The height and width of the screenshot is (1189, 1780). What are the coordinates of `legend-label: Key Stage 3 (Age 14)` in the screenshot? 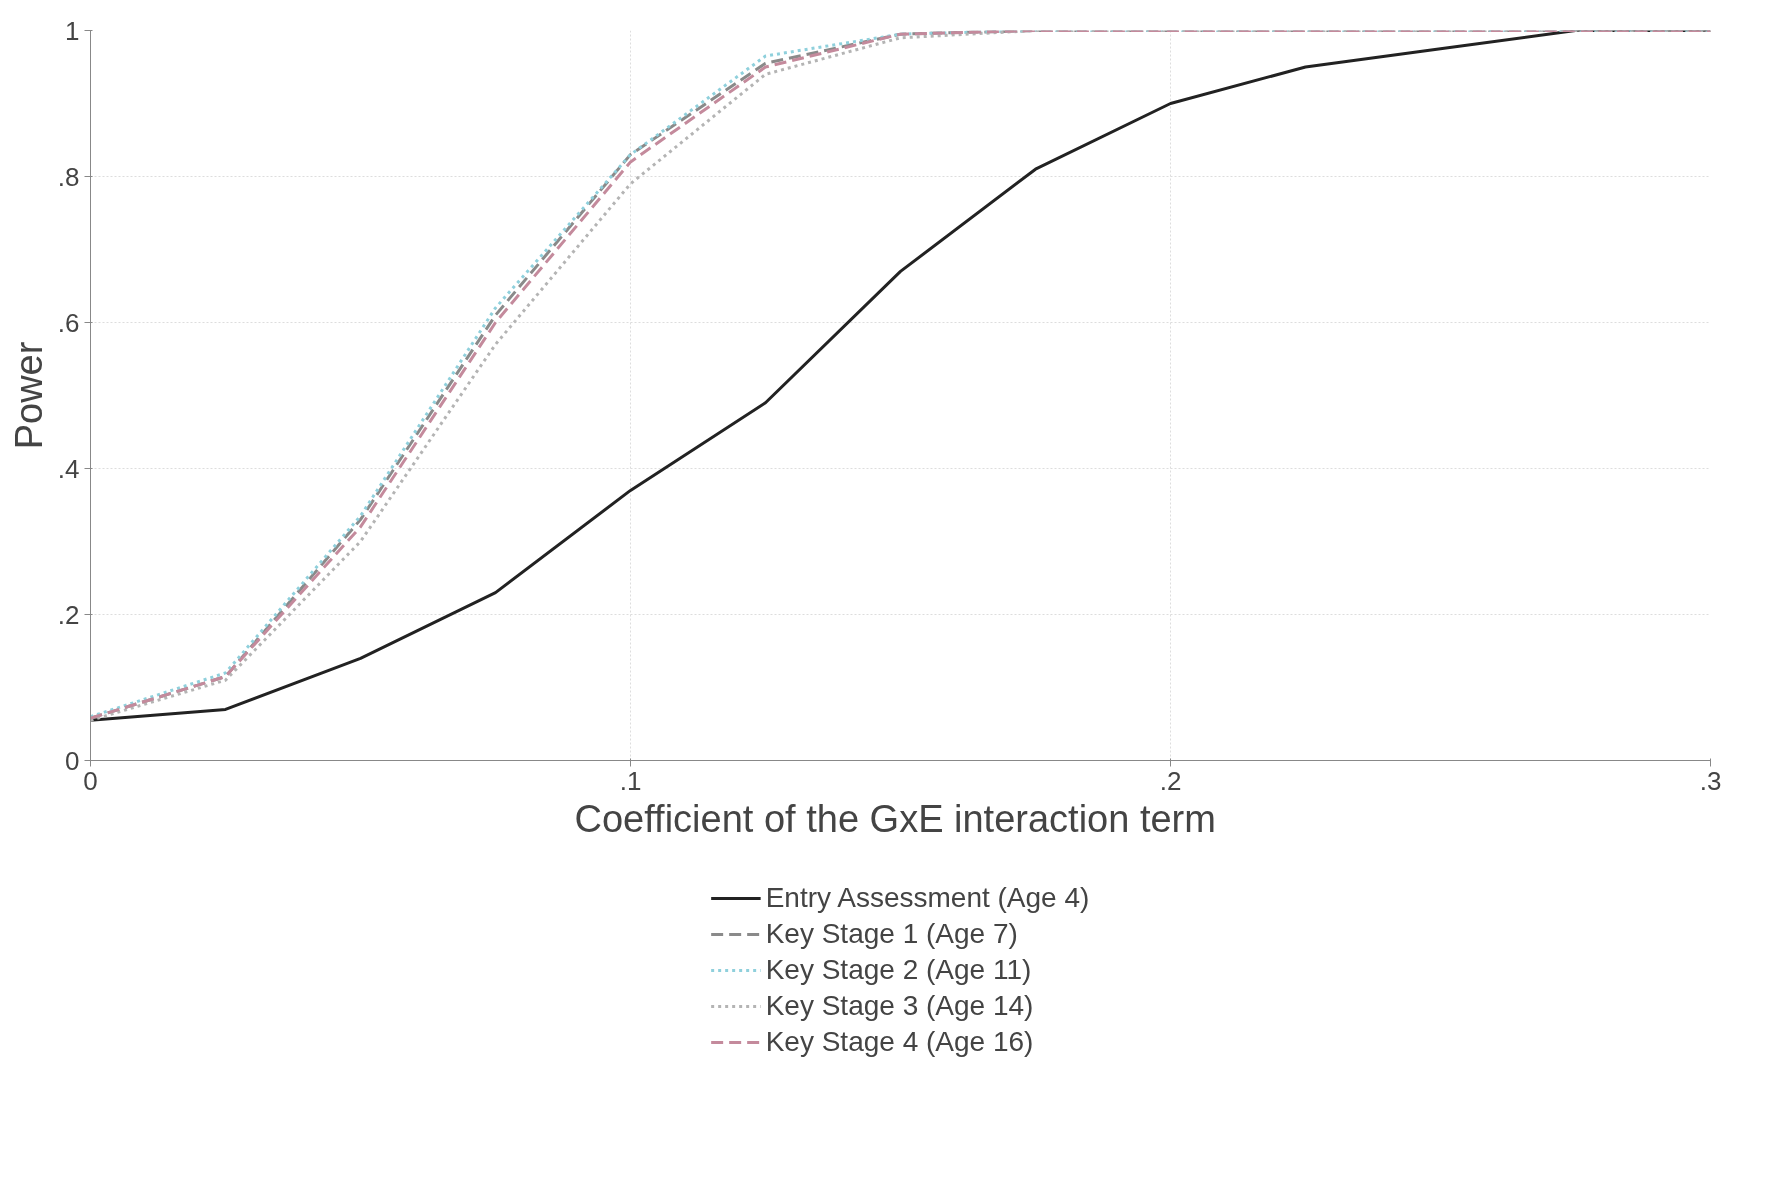 It's located at (899, 1006).